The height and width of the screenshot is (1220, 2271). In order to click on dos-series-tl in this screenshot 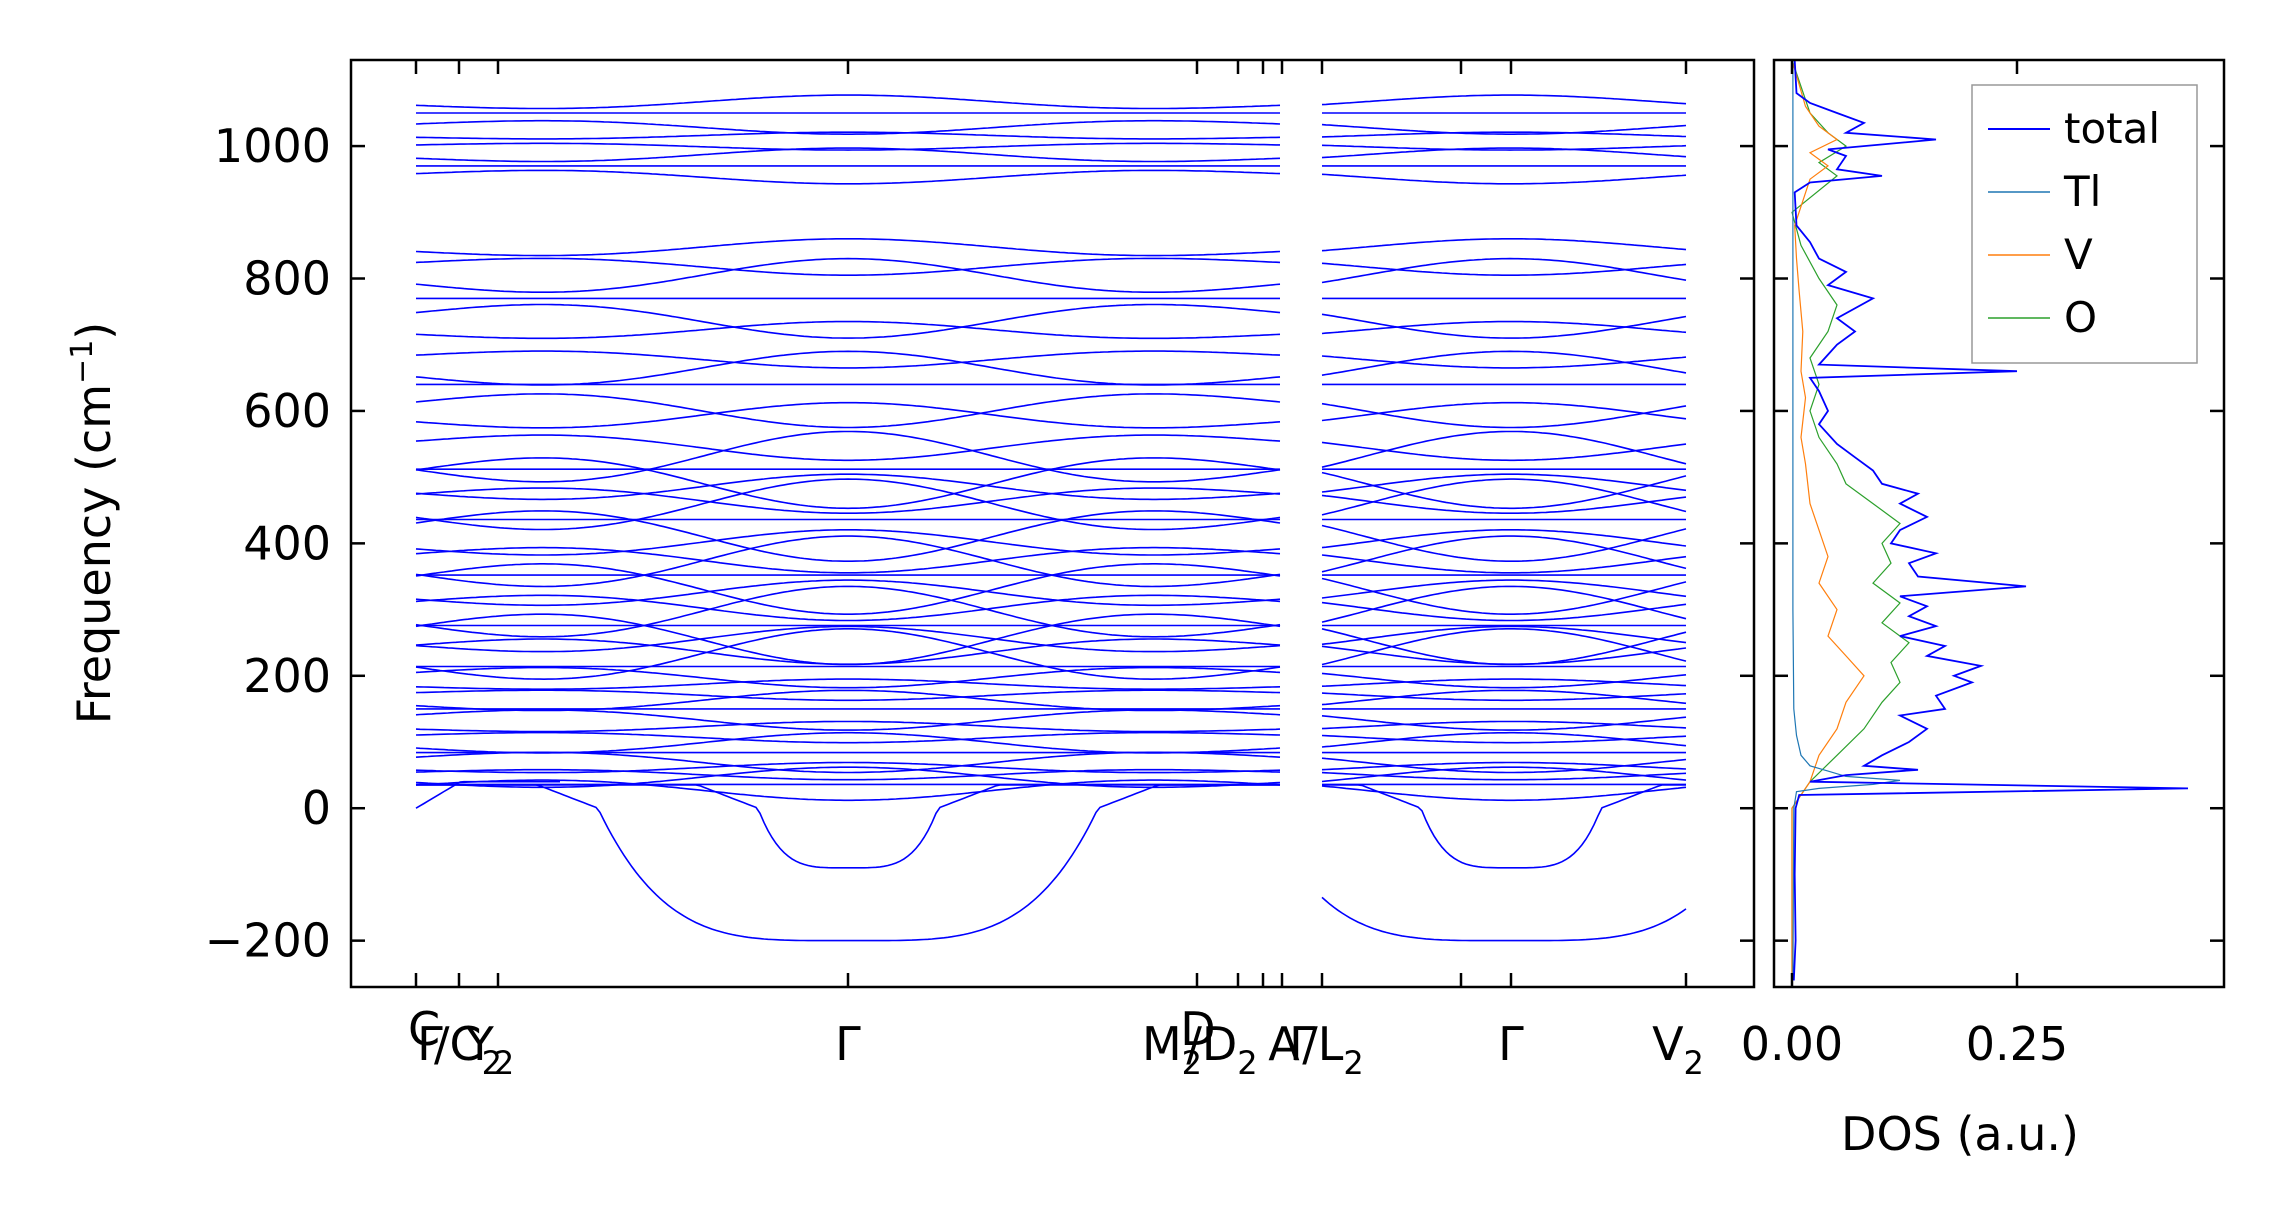, I will do `click(1846, 520)`.